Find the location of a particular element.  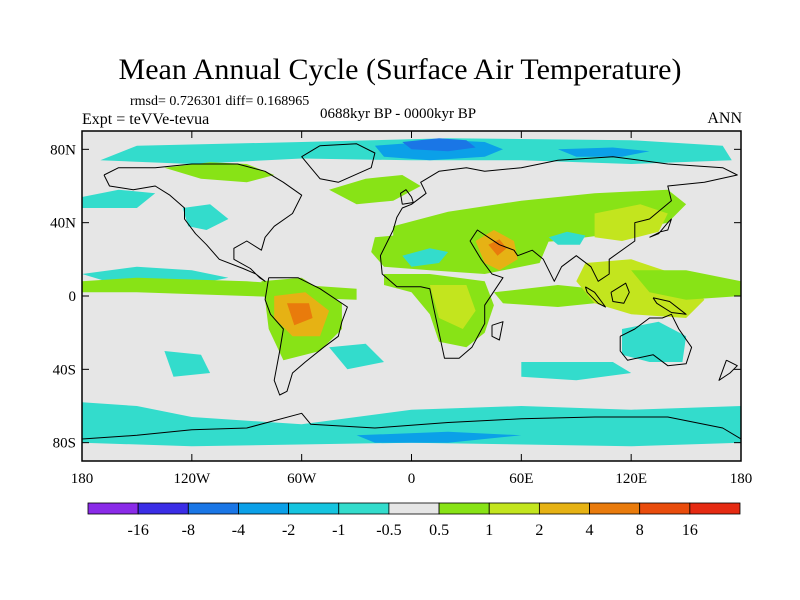

region-central-africa-warm is located at coordinates (452, 307).